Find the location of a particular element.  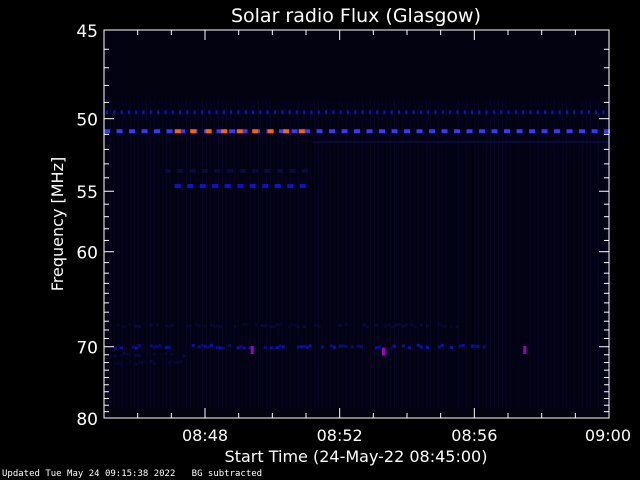

updated-timestamp: Updated Tue May 24 09:15:38 2022 is located at coordinates (89, 474).